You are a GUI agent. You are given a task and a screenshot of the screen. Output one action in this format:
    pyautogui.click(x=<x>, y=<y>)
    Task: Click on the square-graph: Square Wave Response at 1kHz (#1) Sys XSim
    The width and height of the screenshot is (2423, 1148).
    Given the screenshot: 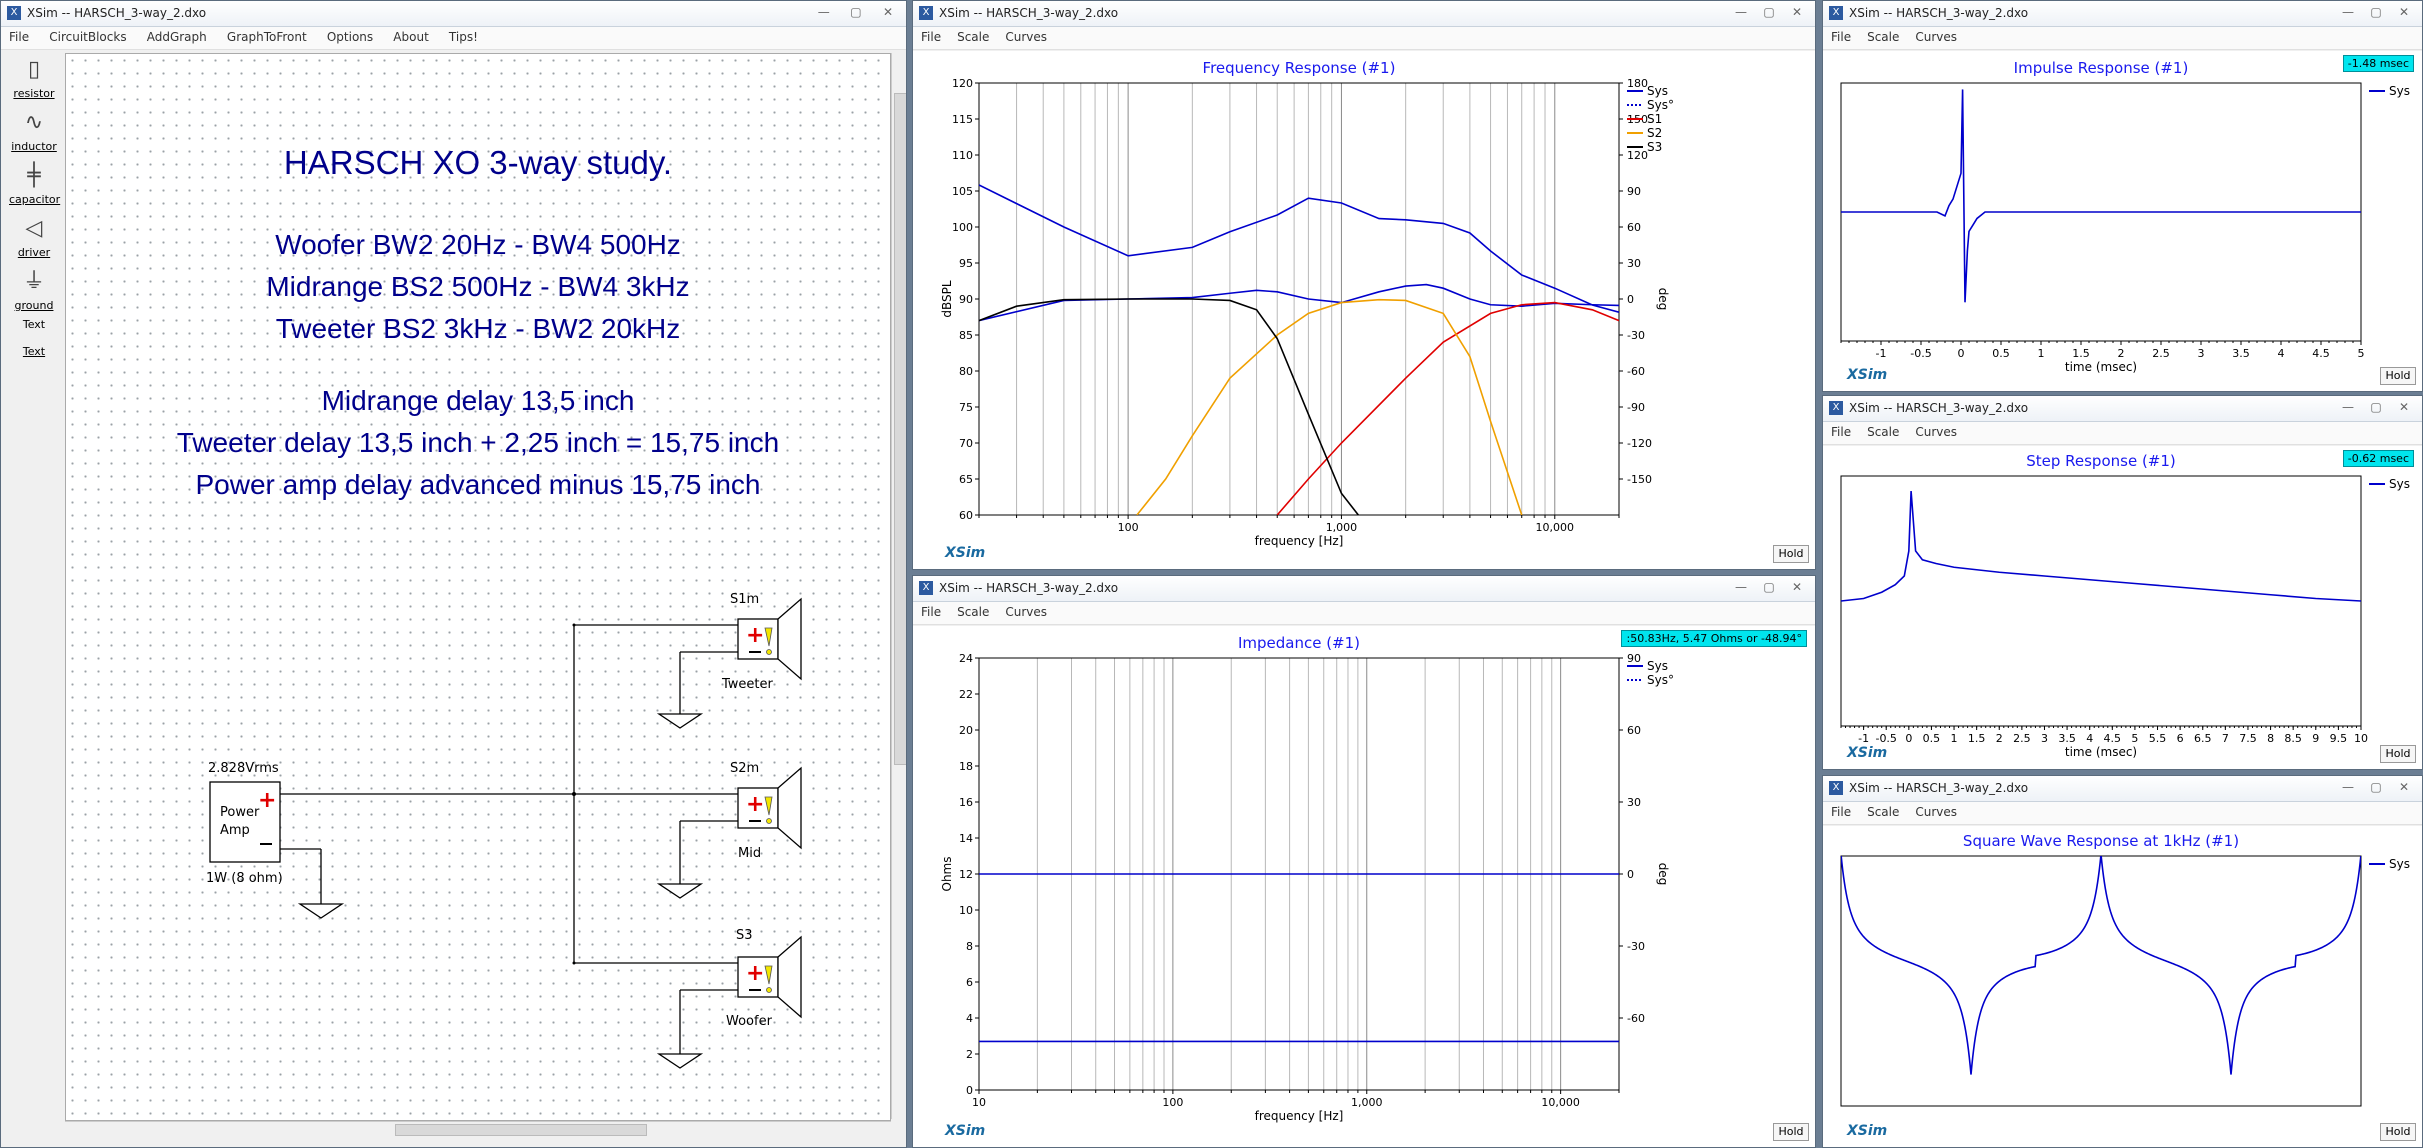 What is the action you would take?
    pyautogui.click(x=2122, y=986)
    